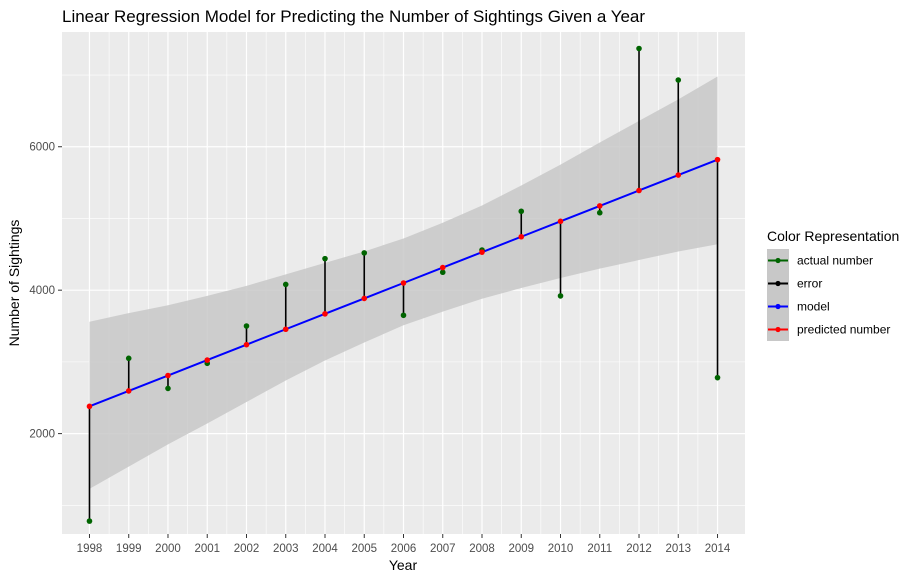  Describe the element at coordinates (833, 236) in the screenshot. I see `legend-title: Color Representation` at that location.